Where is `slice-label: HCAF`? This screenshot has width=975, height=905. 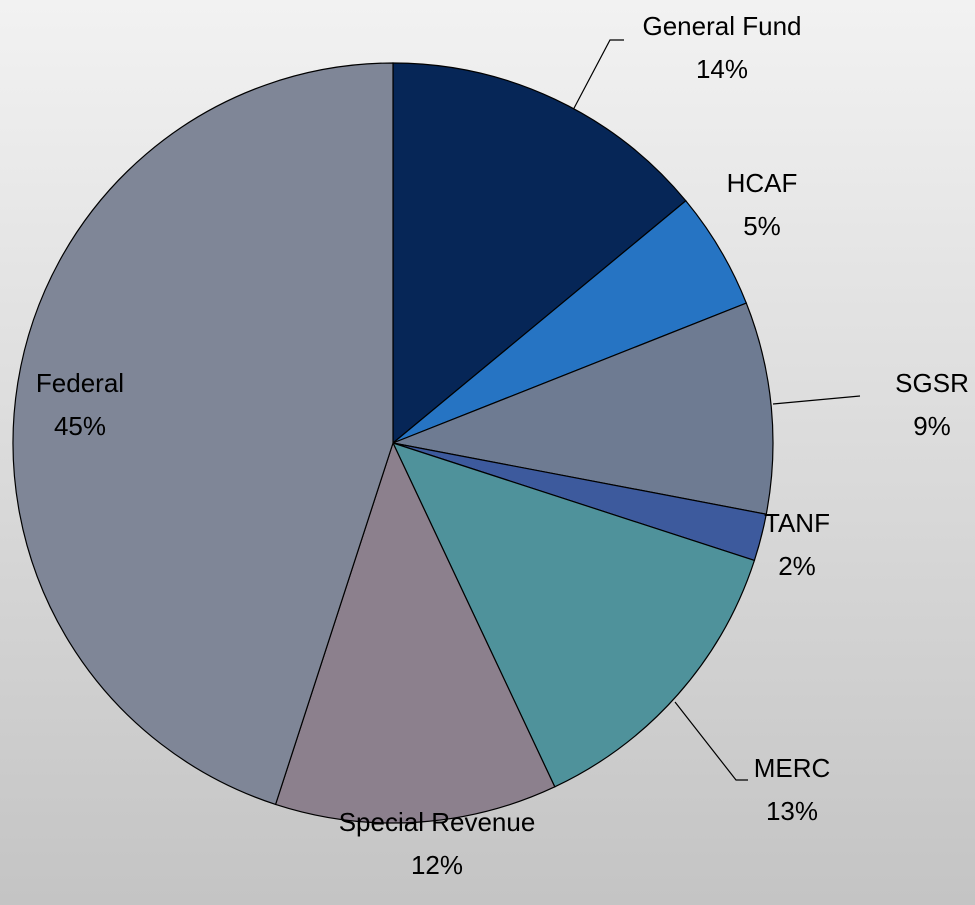
slice-label: HCAF is located at coordinates (762, 183).